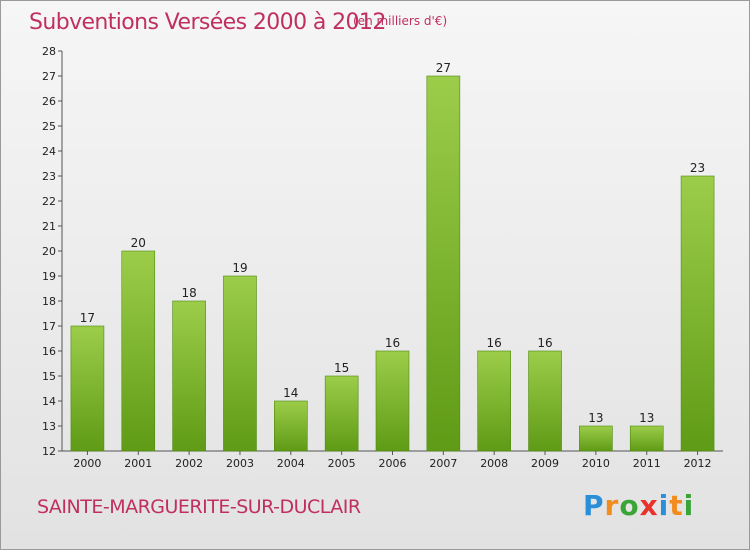  Describe the element at coordinates (629, 505) in the screenshot. I see `logo-letter: o` at that location.